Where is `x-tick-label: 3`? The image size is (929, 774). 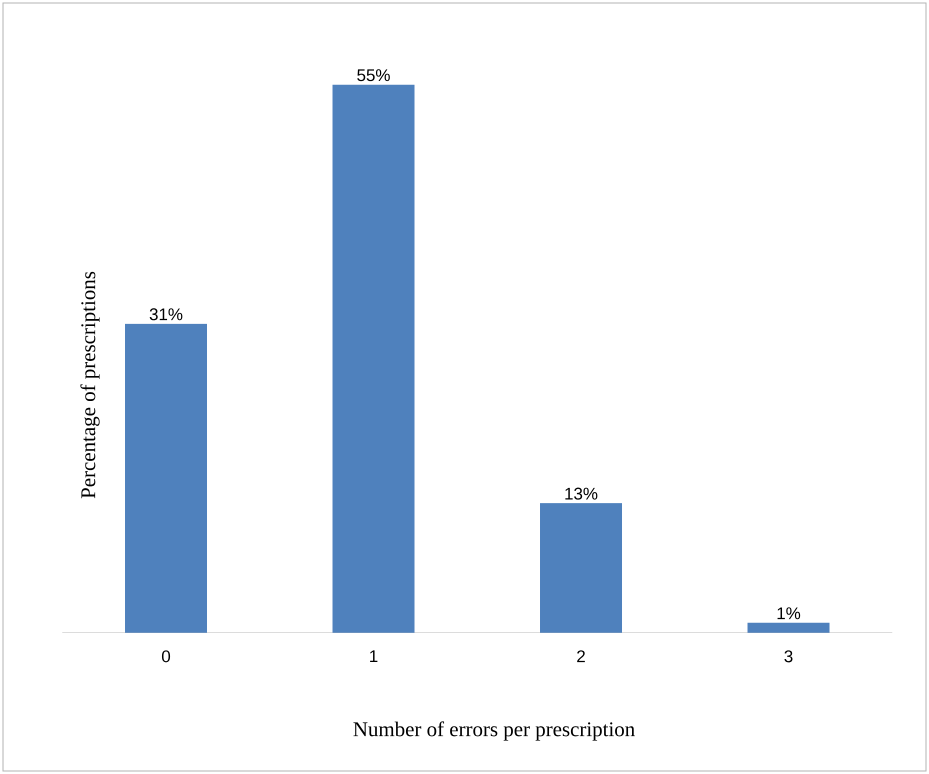 x-tick-label: 3 is located at coordinates (788, 656).